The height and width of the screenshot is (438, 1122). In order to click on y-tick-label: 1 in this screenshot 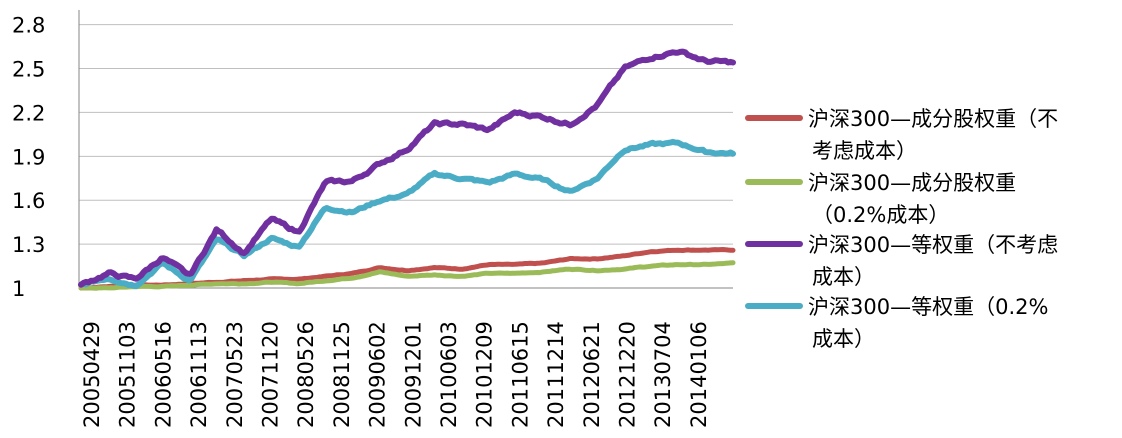, I will do `click(18, 289)`.